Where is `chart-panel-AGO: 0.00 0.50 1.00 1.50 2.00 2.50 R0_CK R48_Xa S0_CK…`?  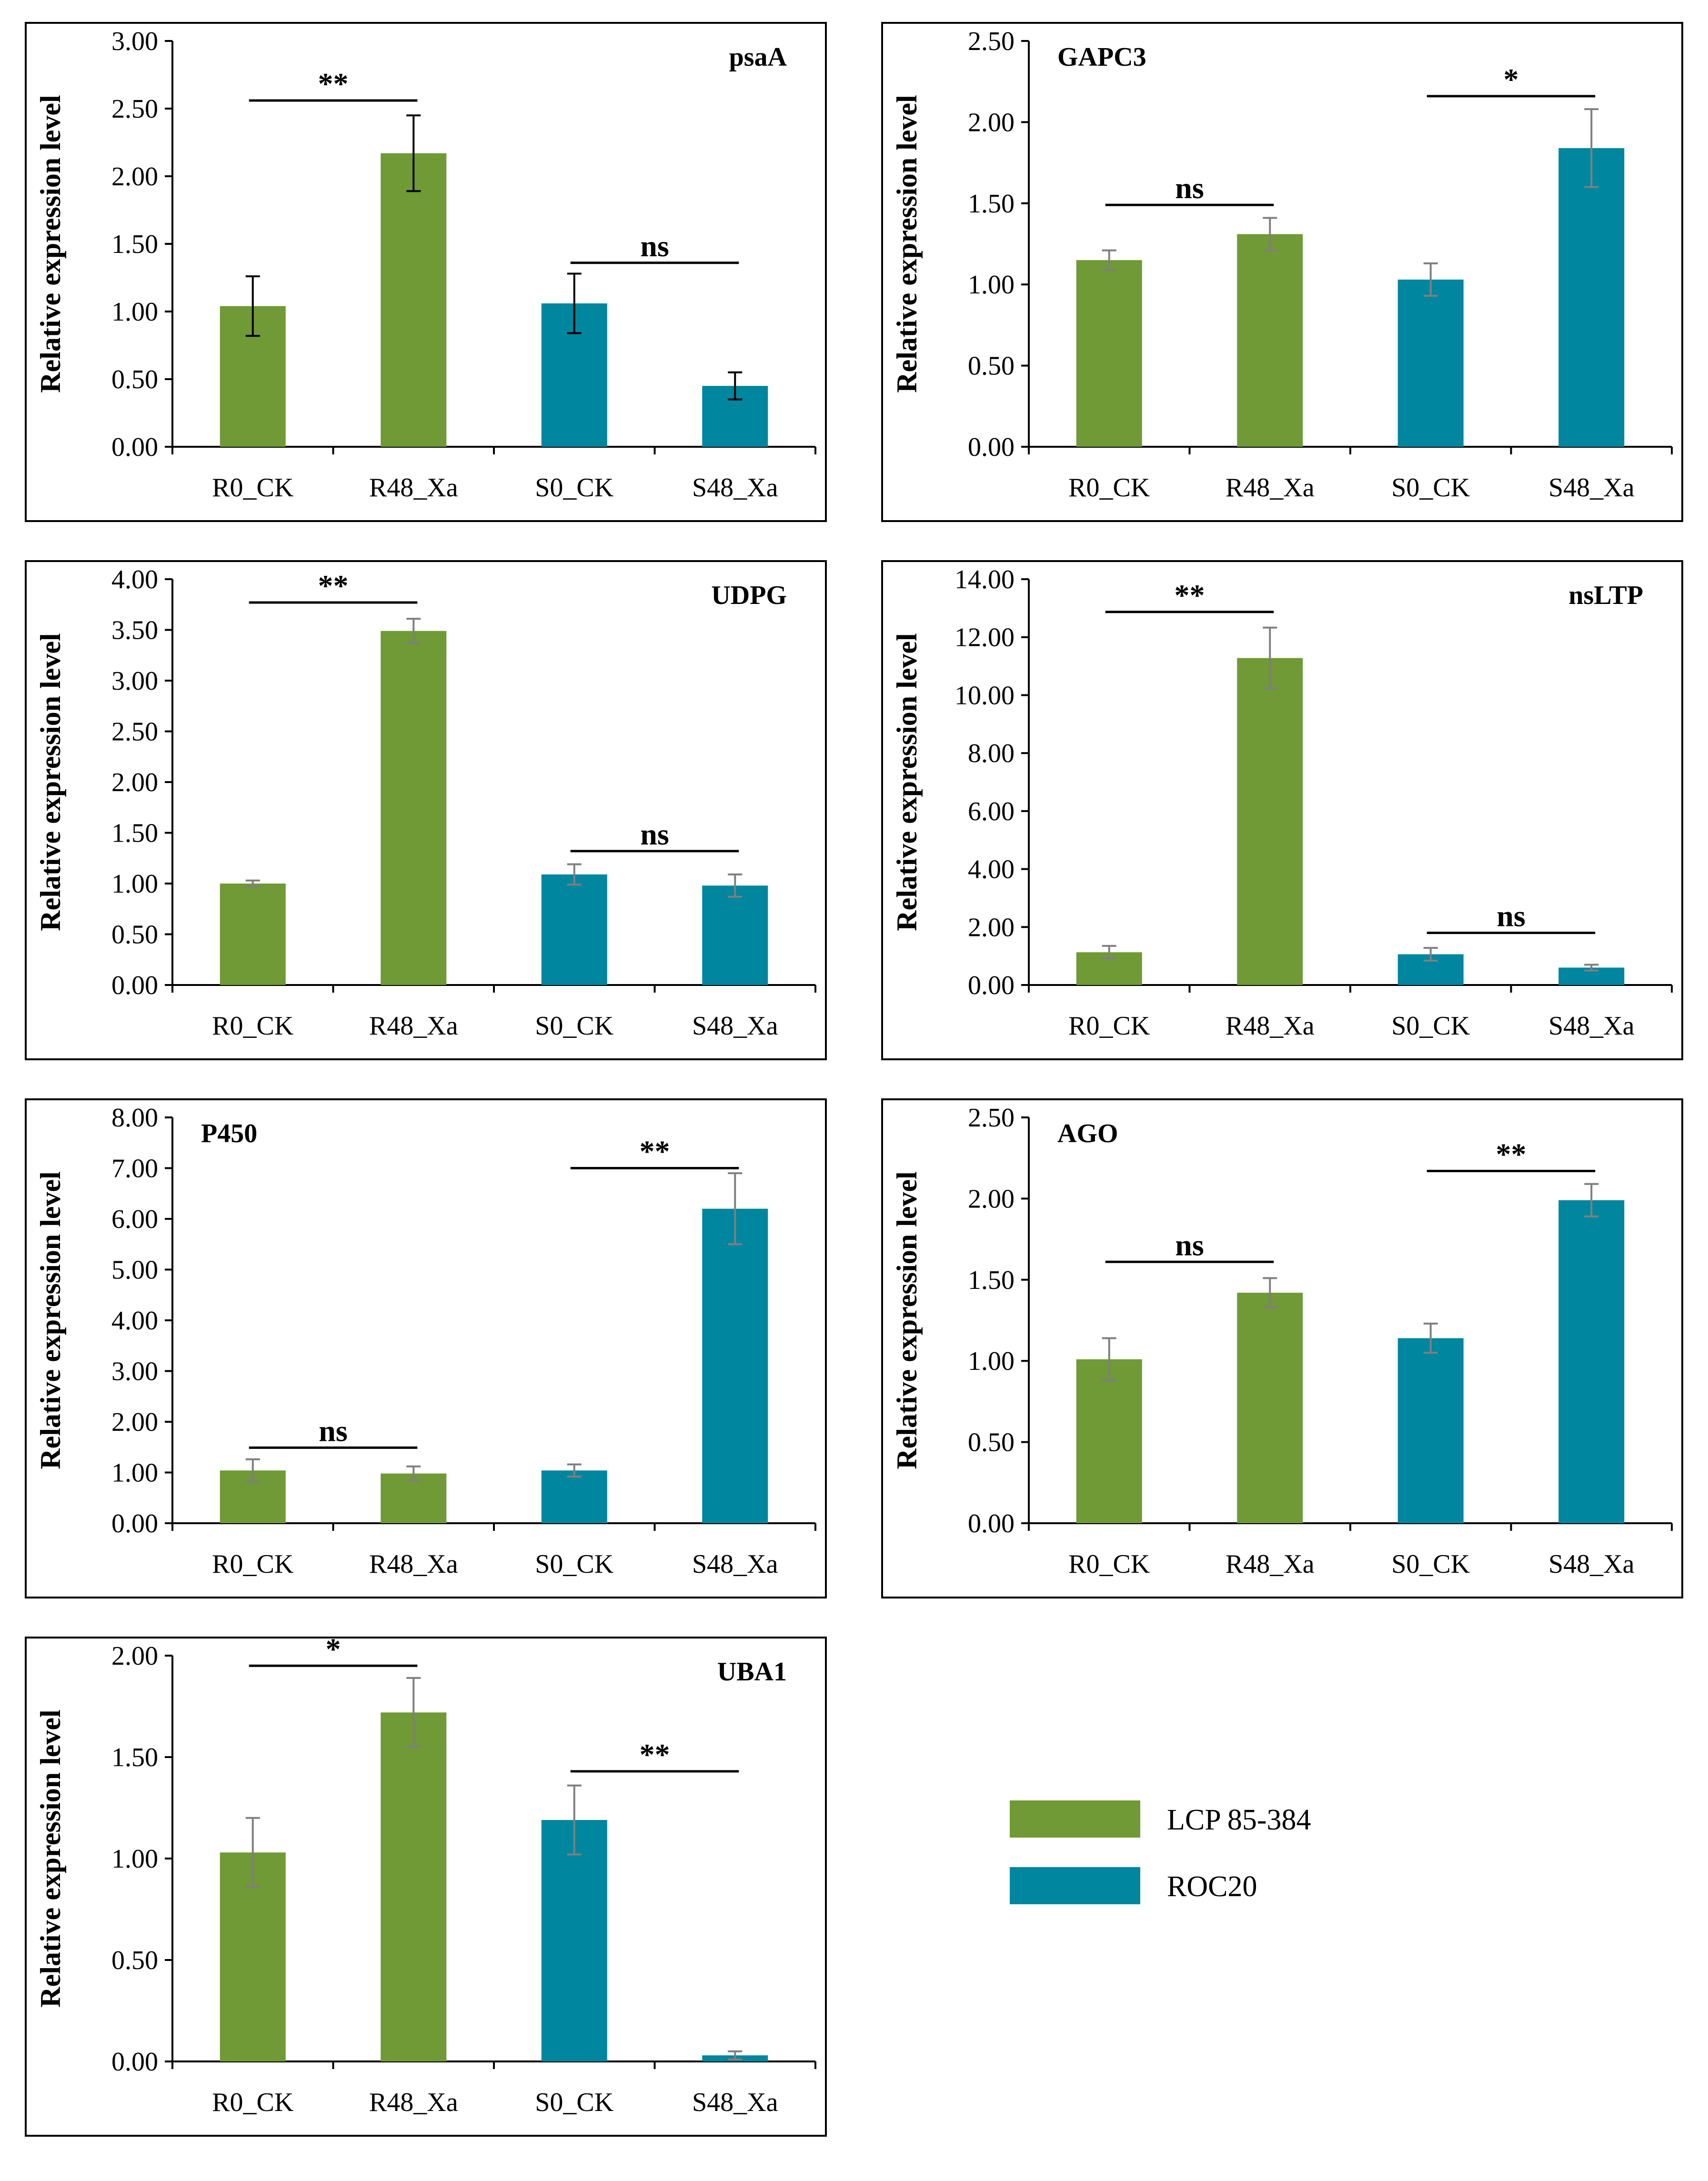 chart-panel-AGO: 0.00 0.50 1.00 1.50 2.00 2.50 R0_CK R48_Xa S0_CK… is located at coordinates (1282, 1348).